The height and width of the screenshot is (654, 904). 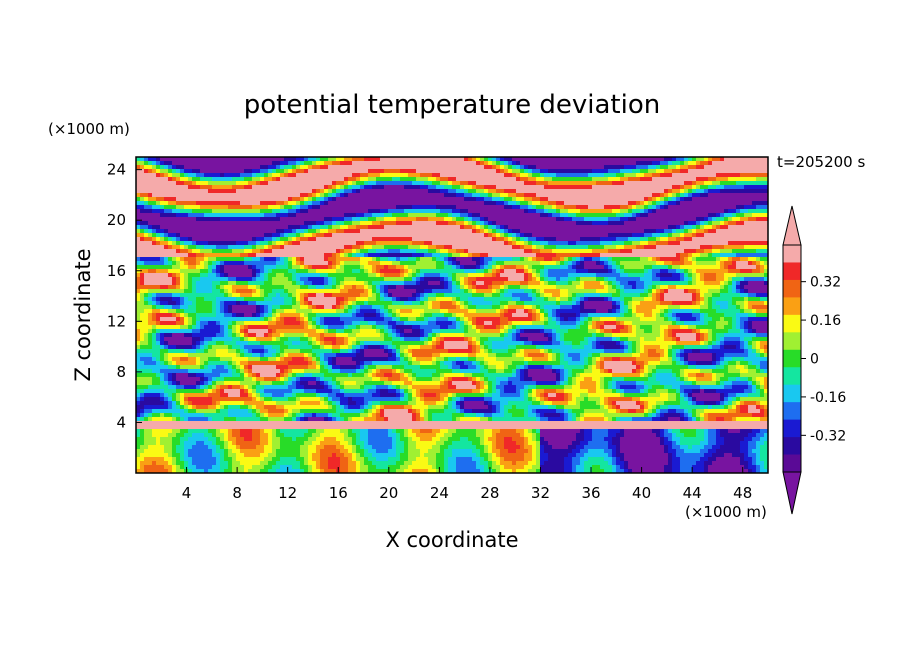 What do you see at coordinates (287, 493) in the screenshot?
I see `x-tick-label: 12` at bounding box center [287, 493].